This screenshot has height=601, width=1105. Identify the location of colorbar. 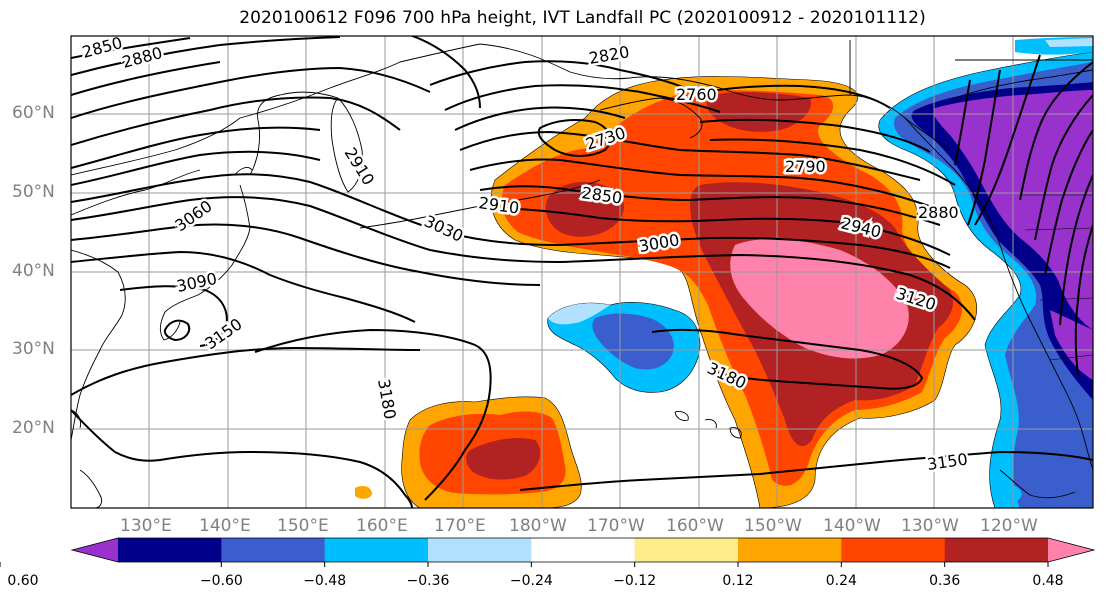
(548, 552).